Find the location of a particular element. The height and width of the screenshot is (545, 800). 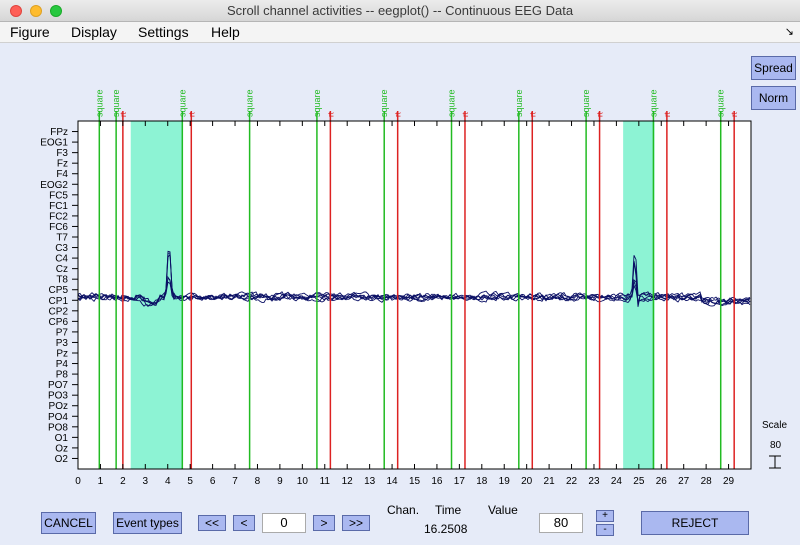

channel-label-P7: P7 is located at coordinates (62, 332).